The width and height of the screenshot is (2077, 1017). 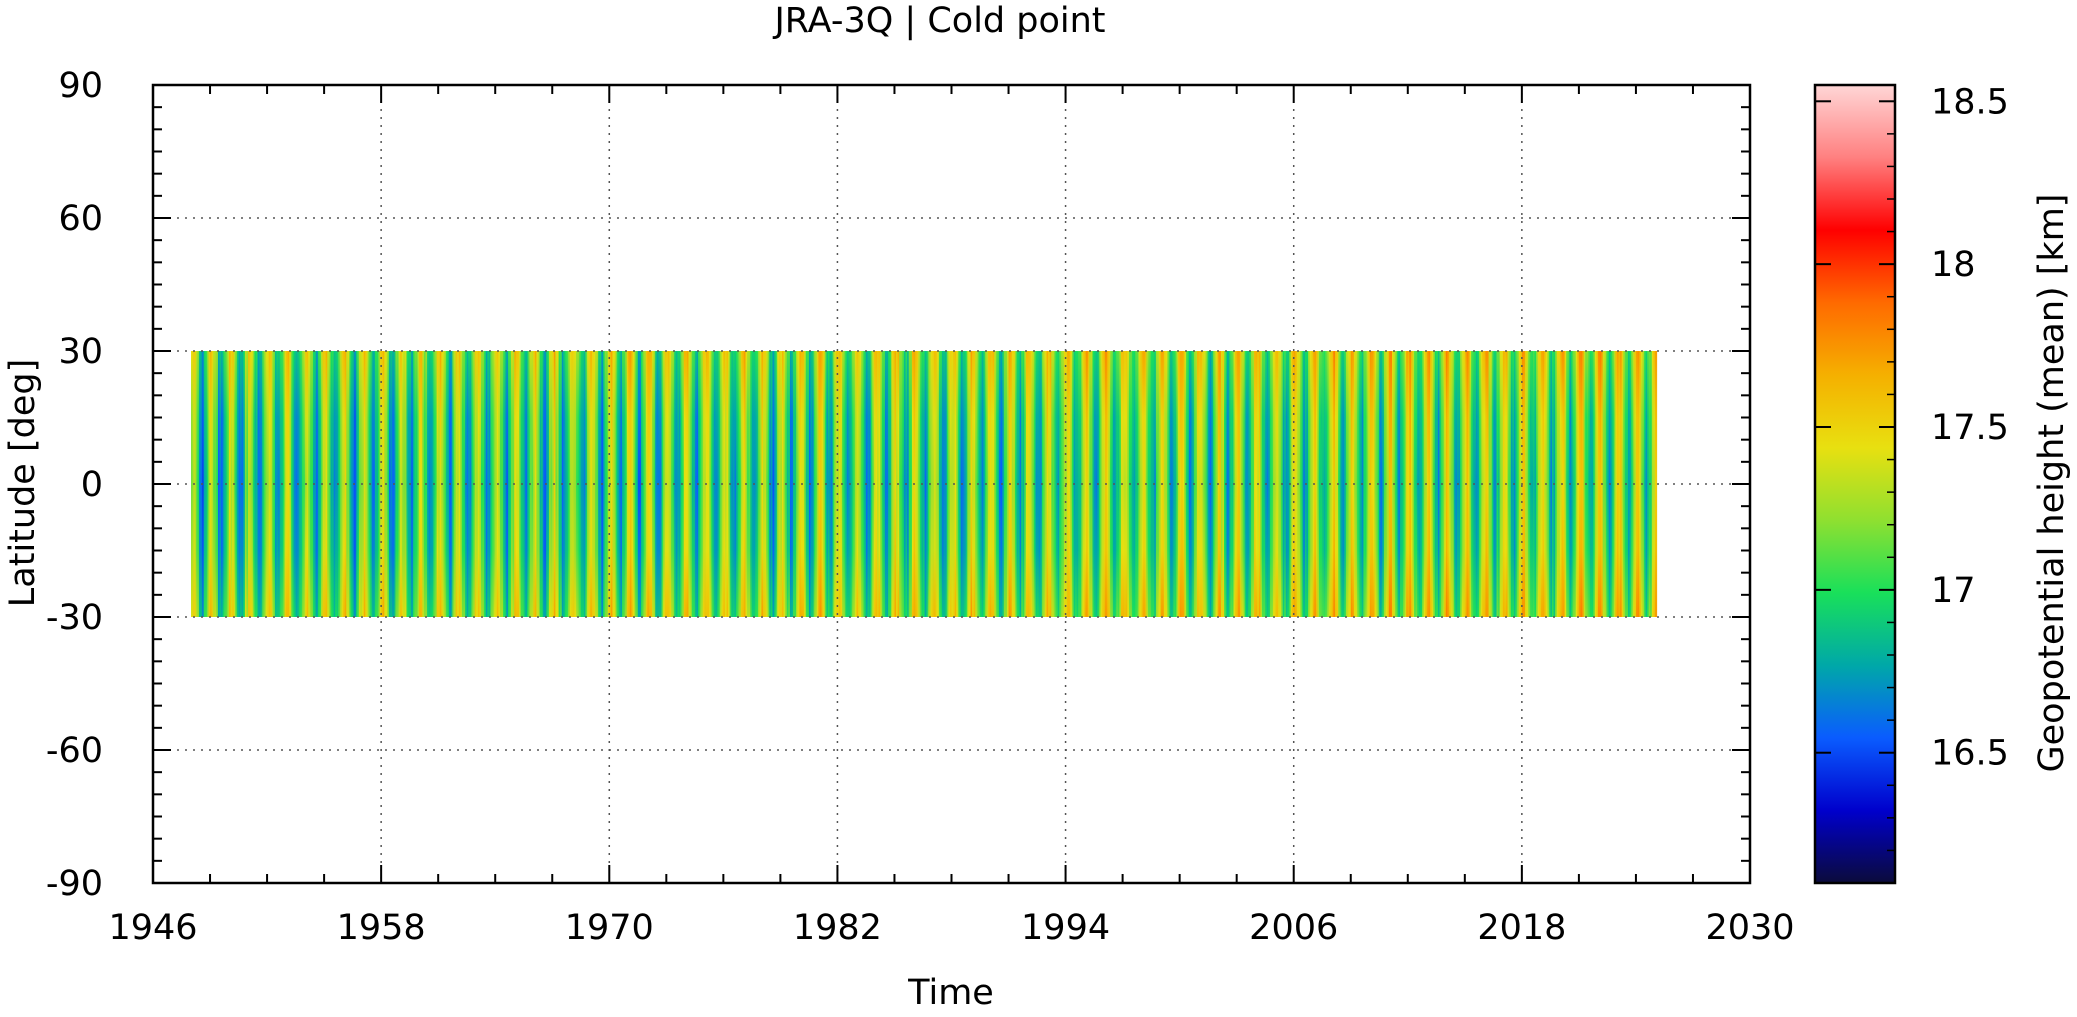 I want to click on x-axis-title: Time, so click(x=950, y=992).